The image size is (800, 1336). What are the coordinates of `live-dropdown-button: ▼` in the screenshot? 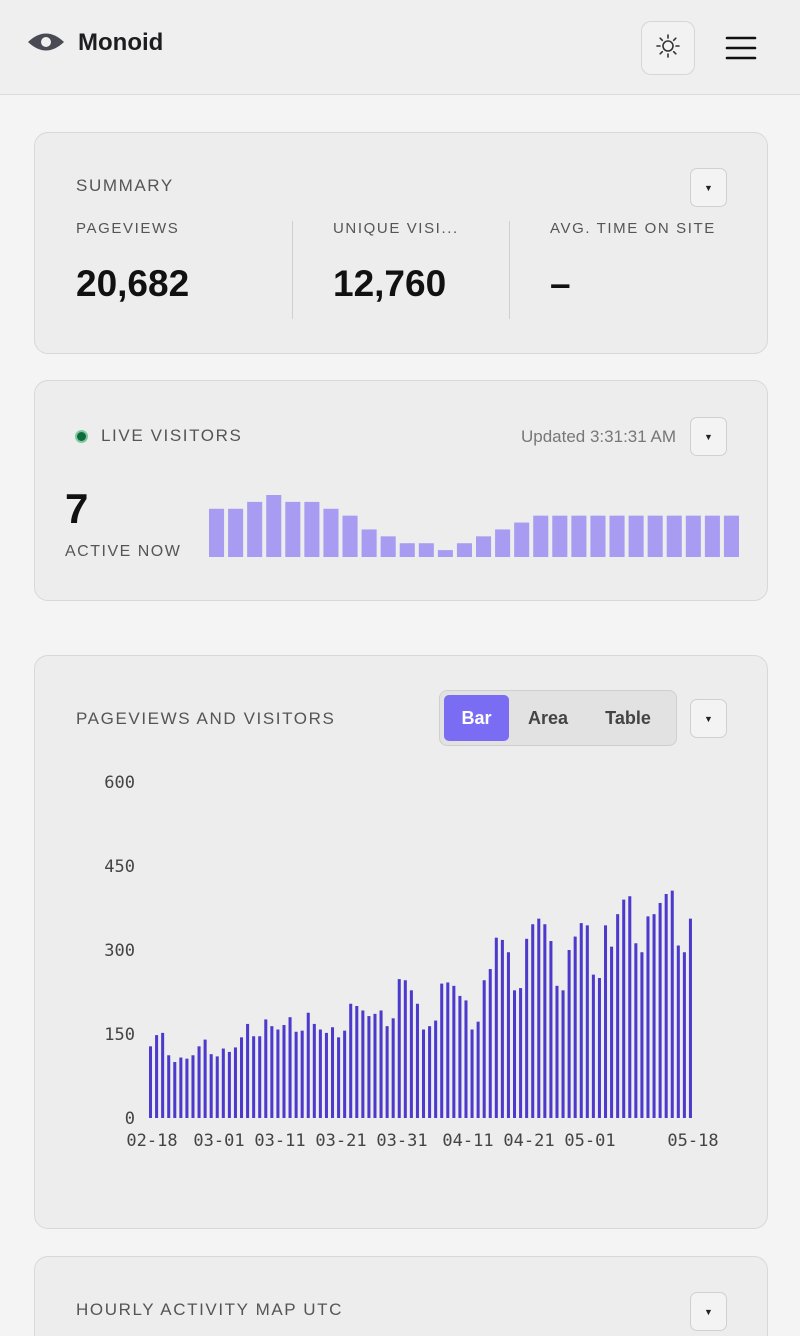 It's located at (708, 436).